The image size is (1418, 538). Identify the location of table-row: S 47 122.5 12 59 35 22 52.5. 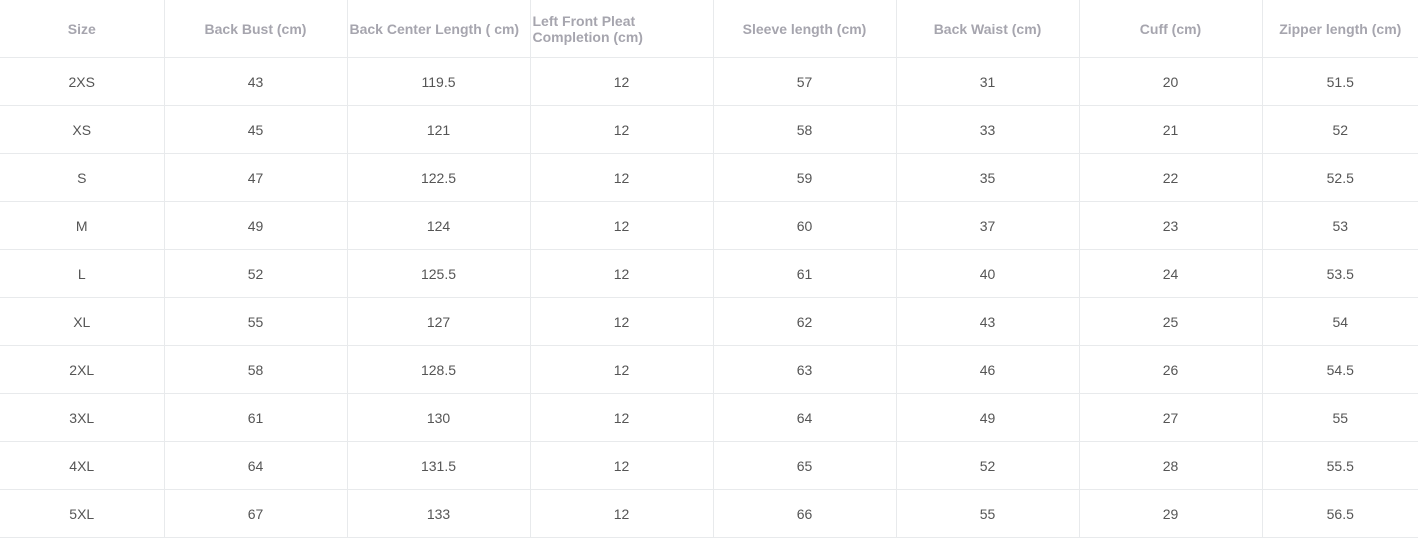
(709, 177).